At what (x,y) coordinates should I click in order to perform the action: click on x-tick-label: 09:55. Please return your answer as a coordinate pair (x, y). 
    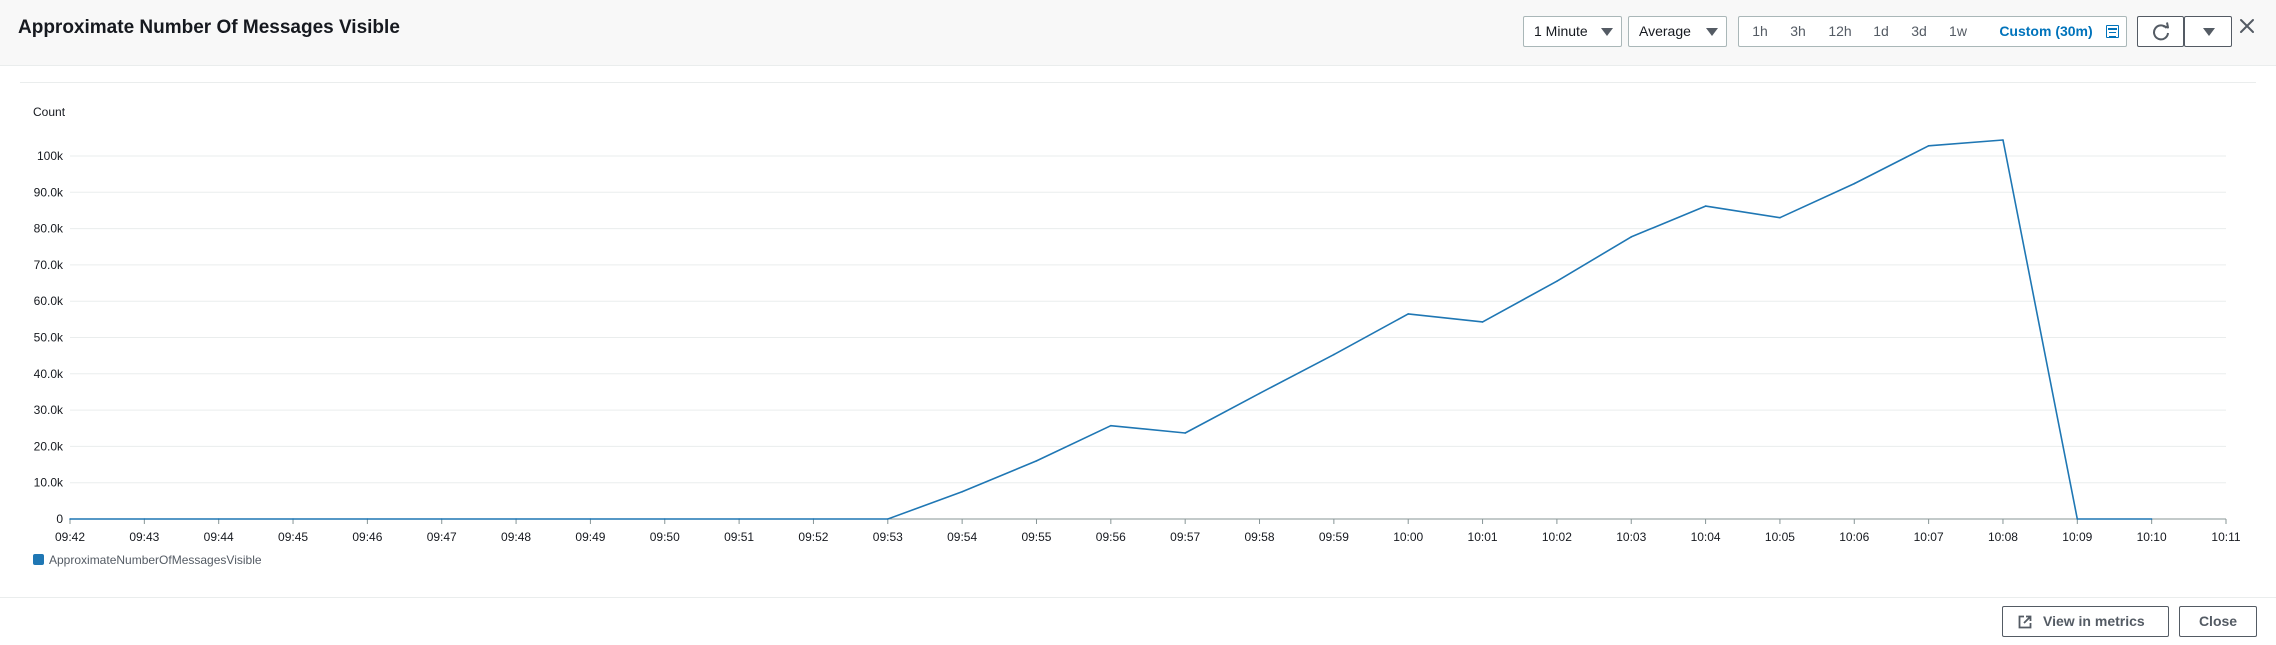
    Looking at the image, I should click on (1036, 537).